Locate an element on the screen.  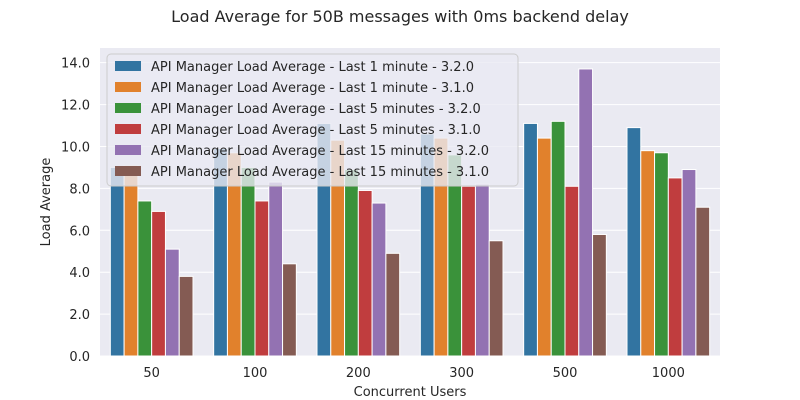
y-tick-label: 0.0 is located at coordinates (79, 357).